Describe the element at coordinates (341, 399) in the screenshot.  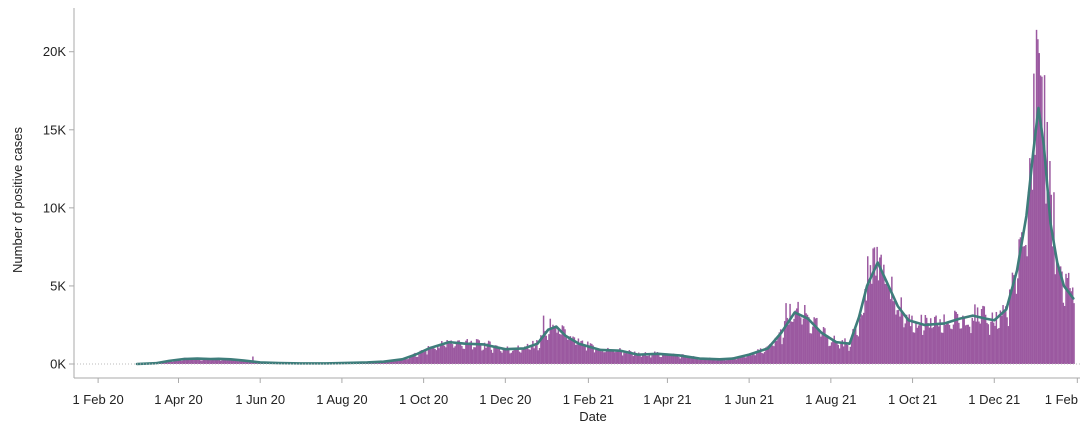
I see `x-tick-label: 1 Aug 20` at that location.